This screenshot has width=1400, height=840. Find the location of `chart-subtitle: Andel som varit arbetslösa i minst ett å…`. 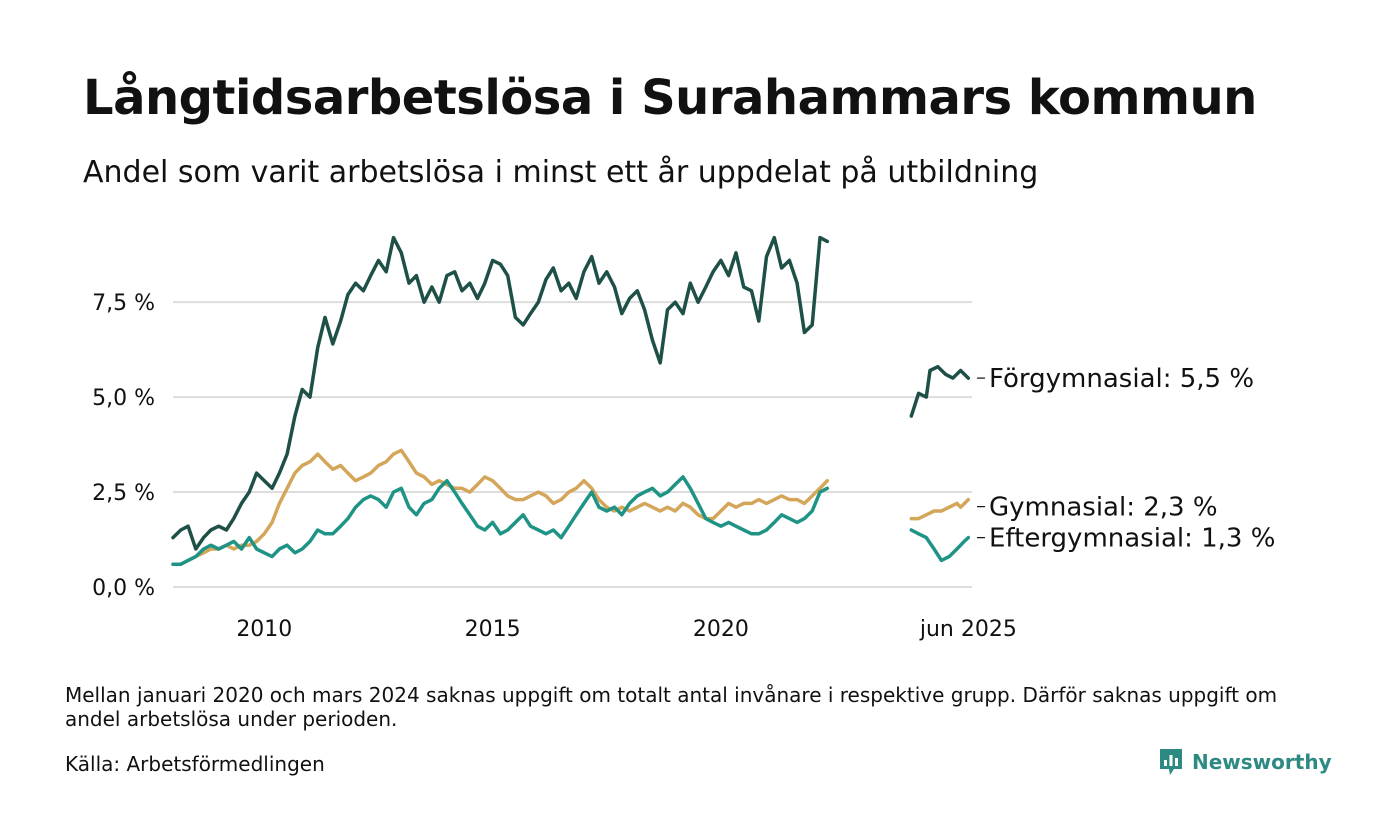

chart-subtitle: Andel som varit arbetslösa i minst ett å… is located at coordinates (561, 172).